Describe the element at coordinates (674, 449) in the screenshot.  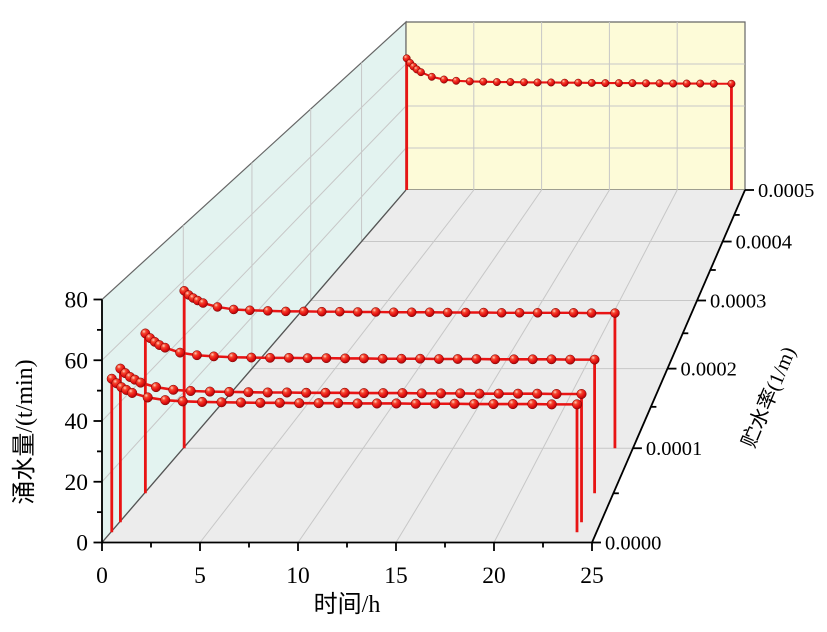
I see `z-tick-label: 0.0001` at that location.